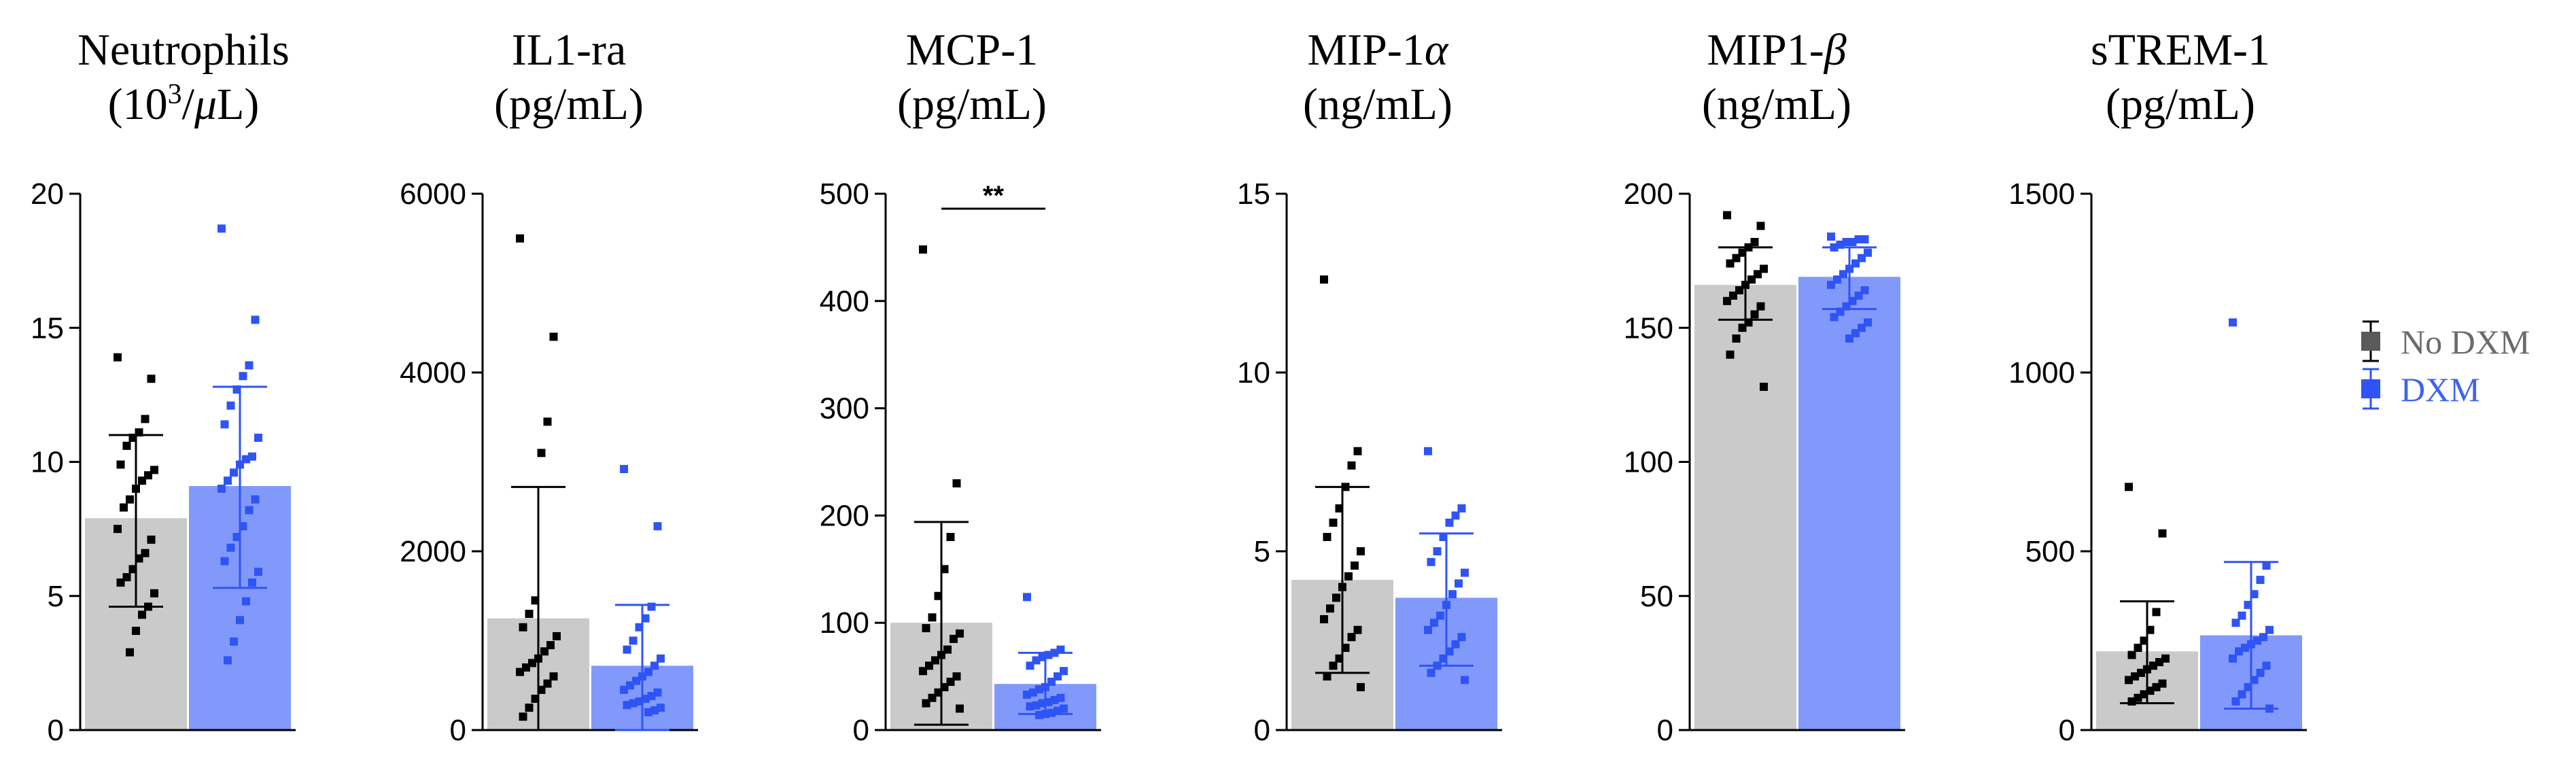 The height and width of the screenshot is (779, 2576). I want to click on panel-unit-prefix: (10, so click(138, 104).